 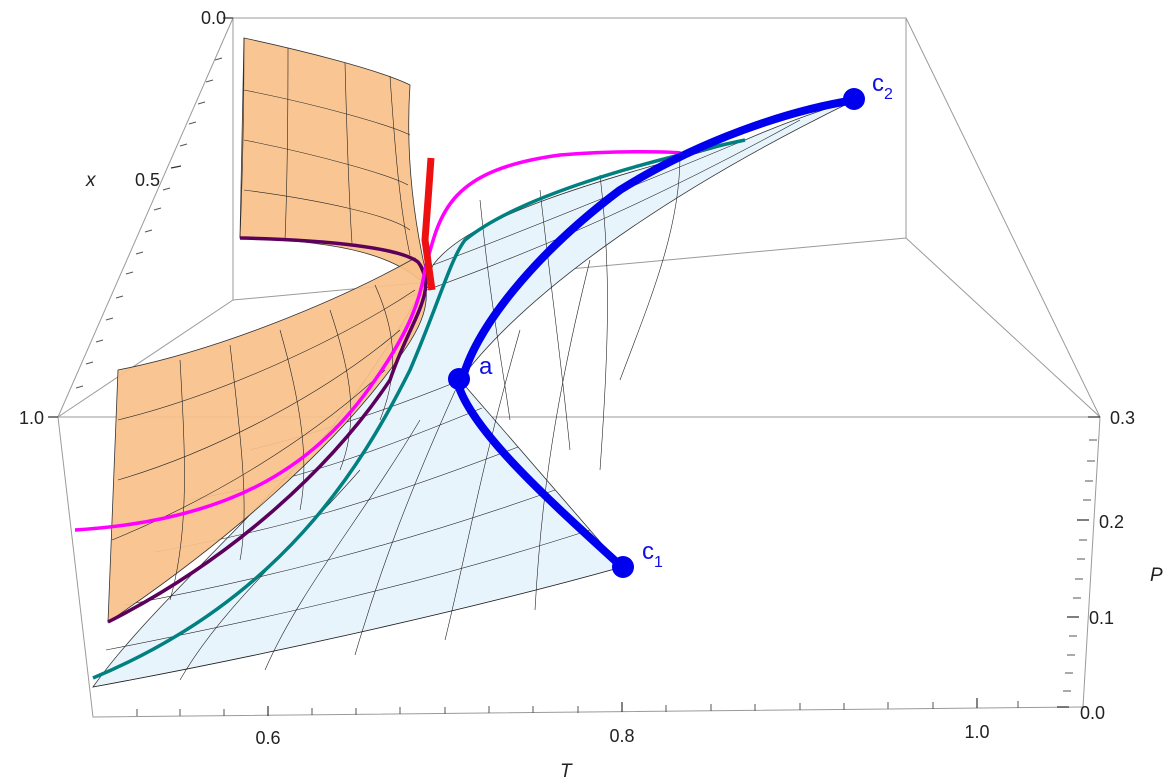 What do you see at coordinates (623, 567) in the screenshot?
I see `point-c1-marker` at bounding box center [623, 567].